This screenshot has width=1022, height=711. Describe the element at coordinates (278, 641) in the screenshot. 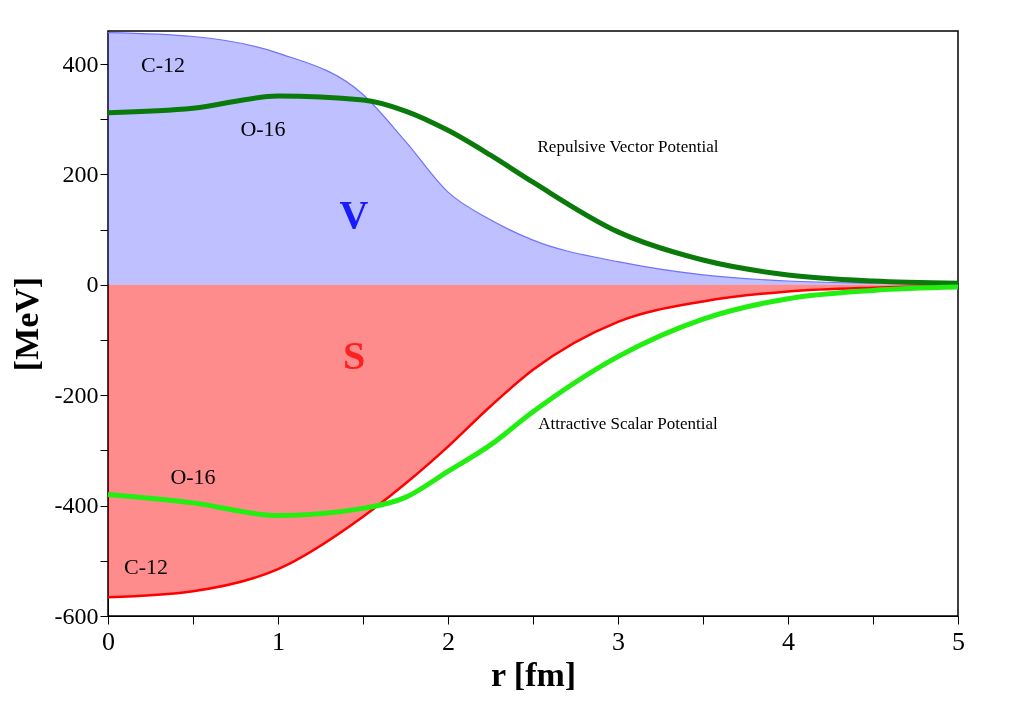

I see `x-tick-label: 1` at that location.